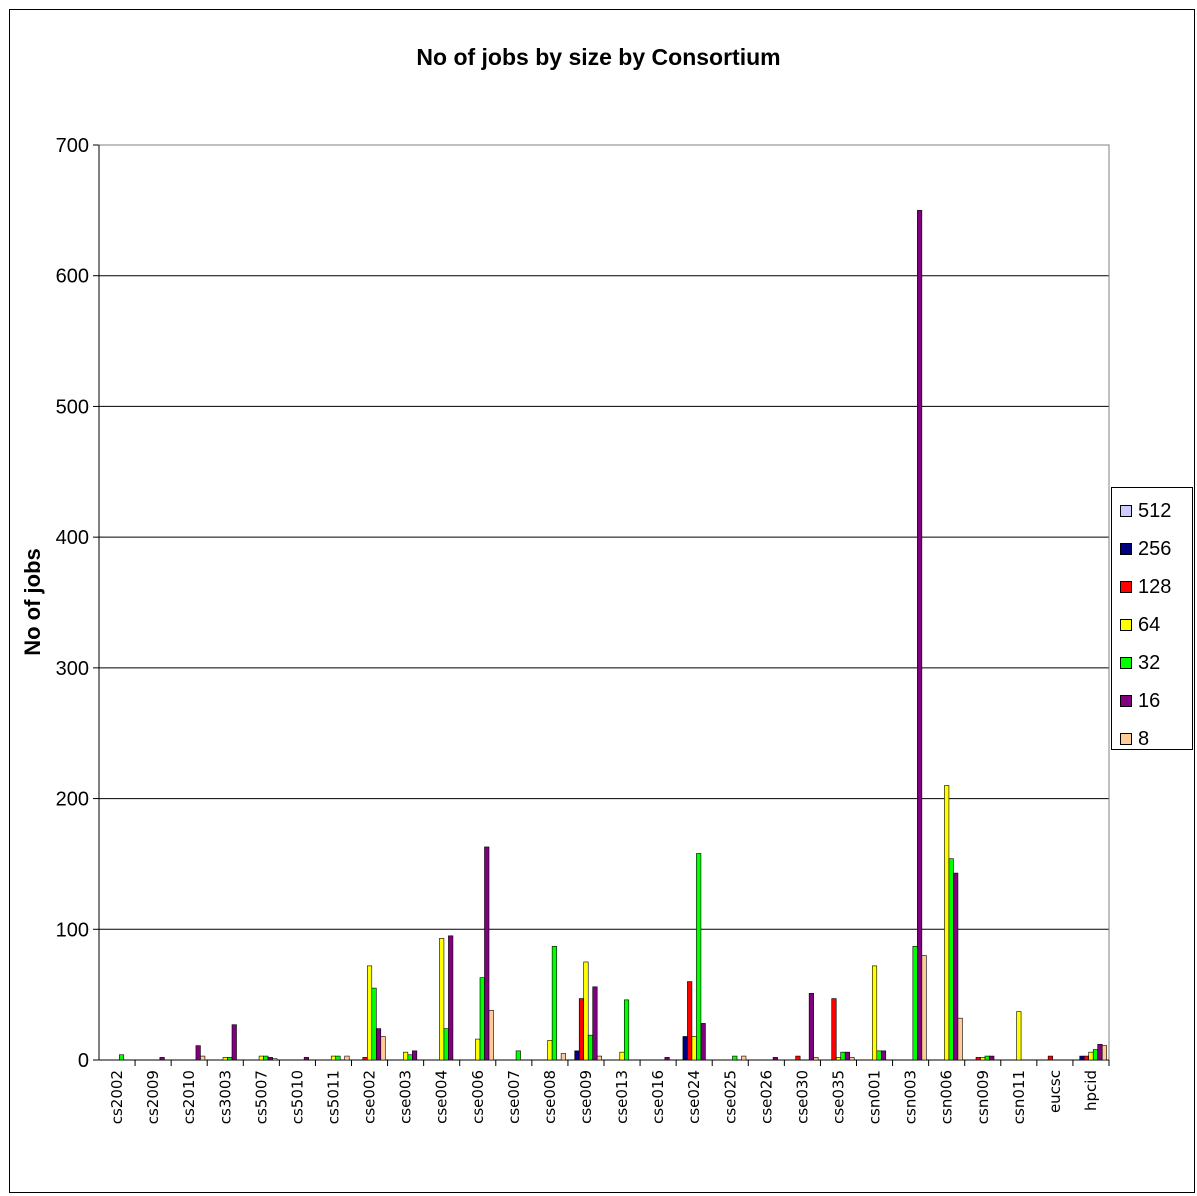 This screenshot has height=1196, width=1197. Describe the element at coordinates (230, 1059) in the screenshot. I see `bar-32-cs3003` at that location.